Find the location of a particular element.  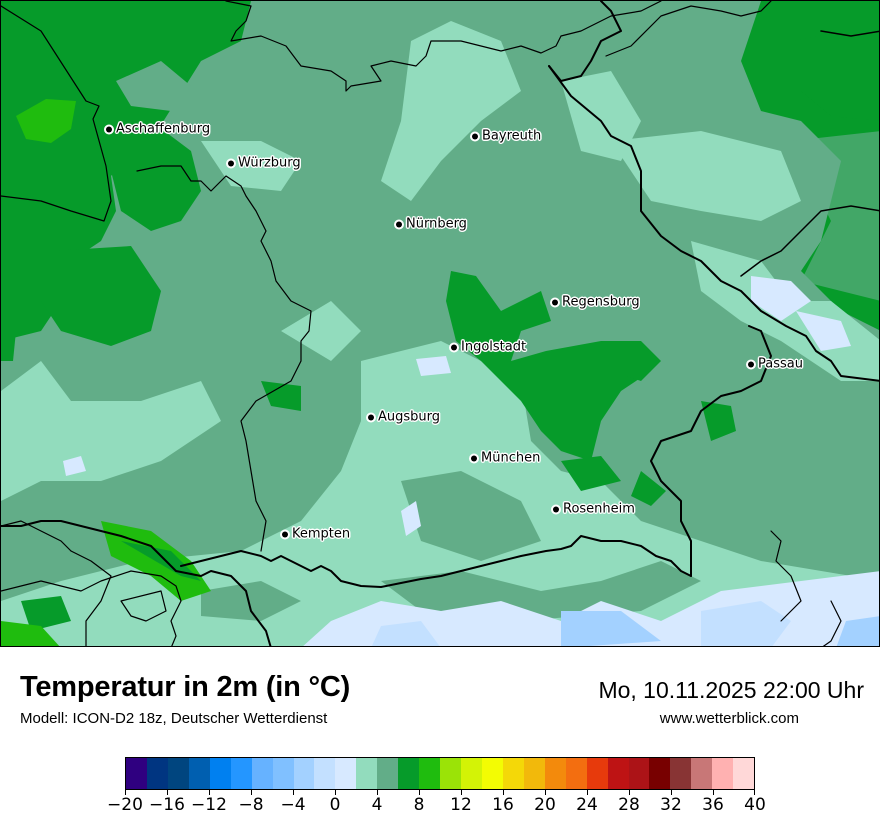

city-label: Kempten is located at coordinates (321, 534).